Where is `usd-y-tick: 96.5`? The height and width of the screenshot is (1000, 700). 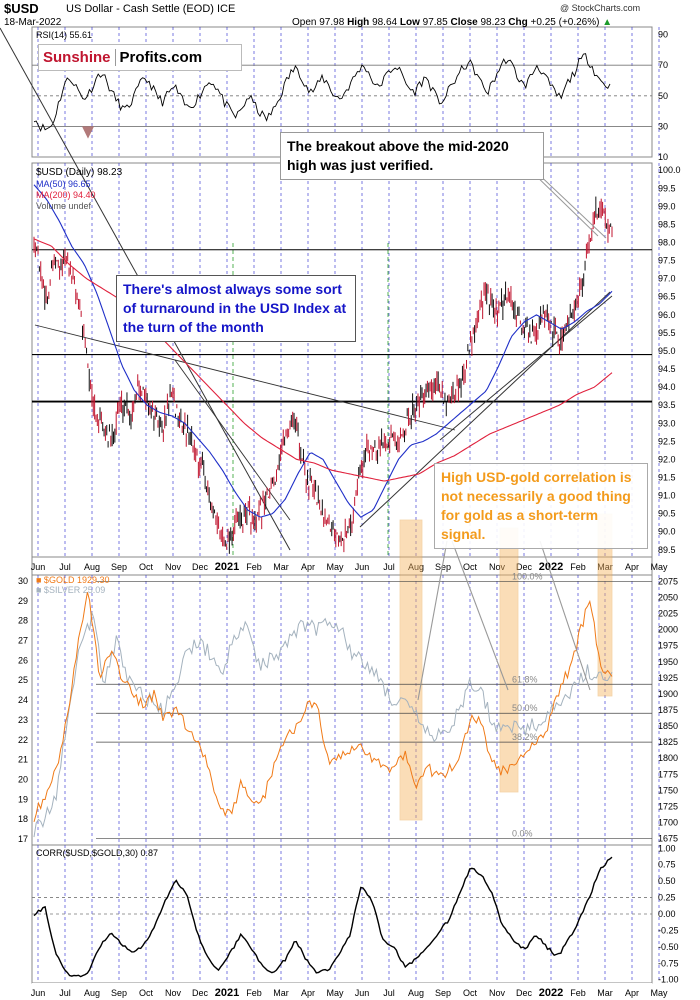
usd-y-tick: 96.5 is located at coordinates (667, 297).